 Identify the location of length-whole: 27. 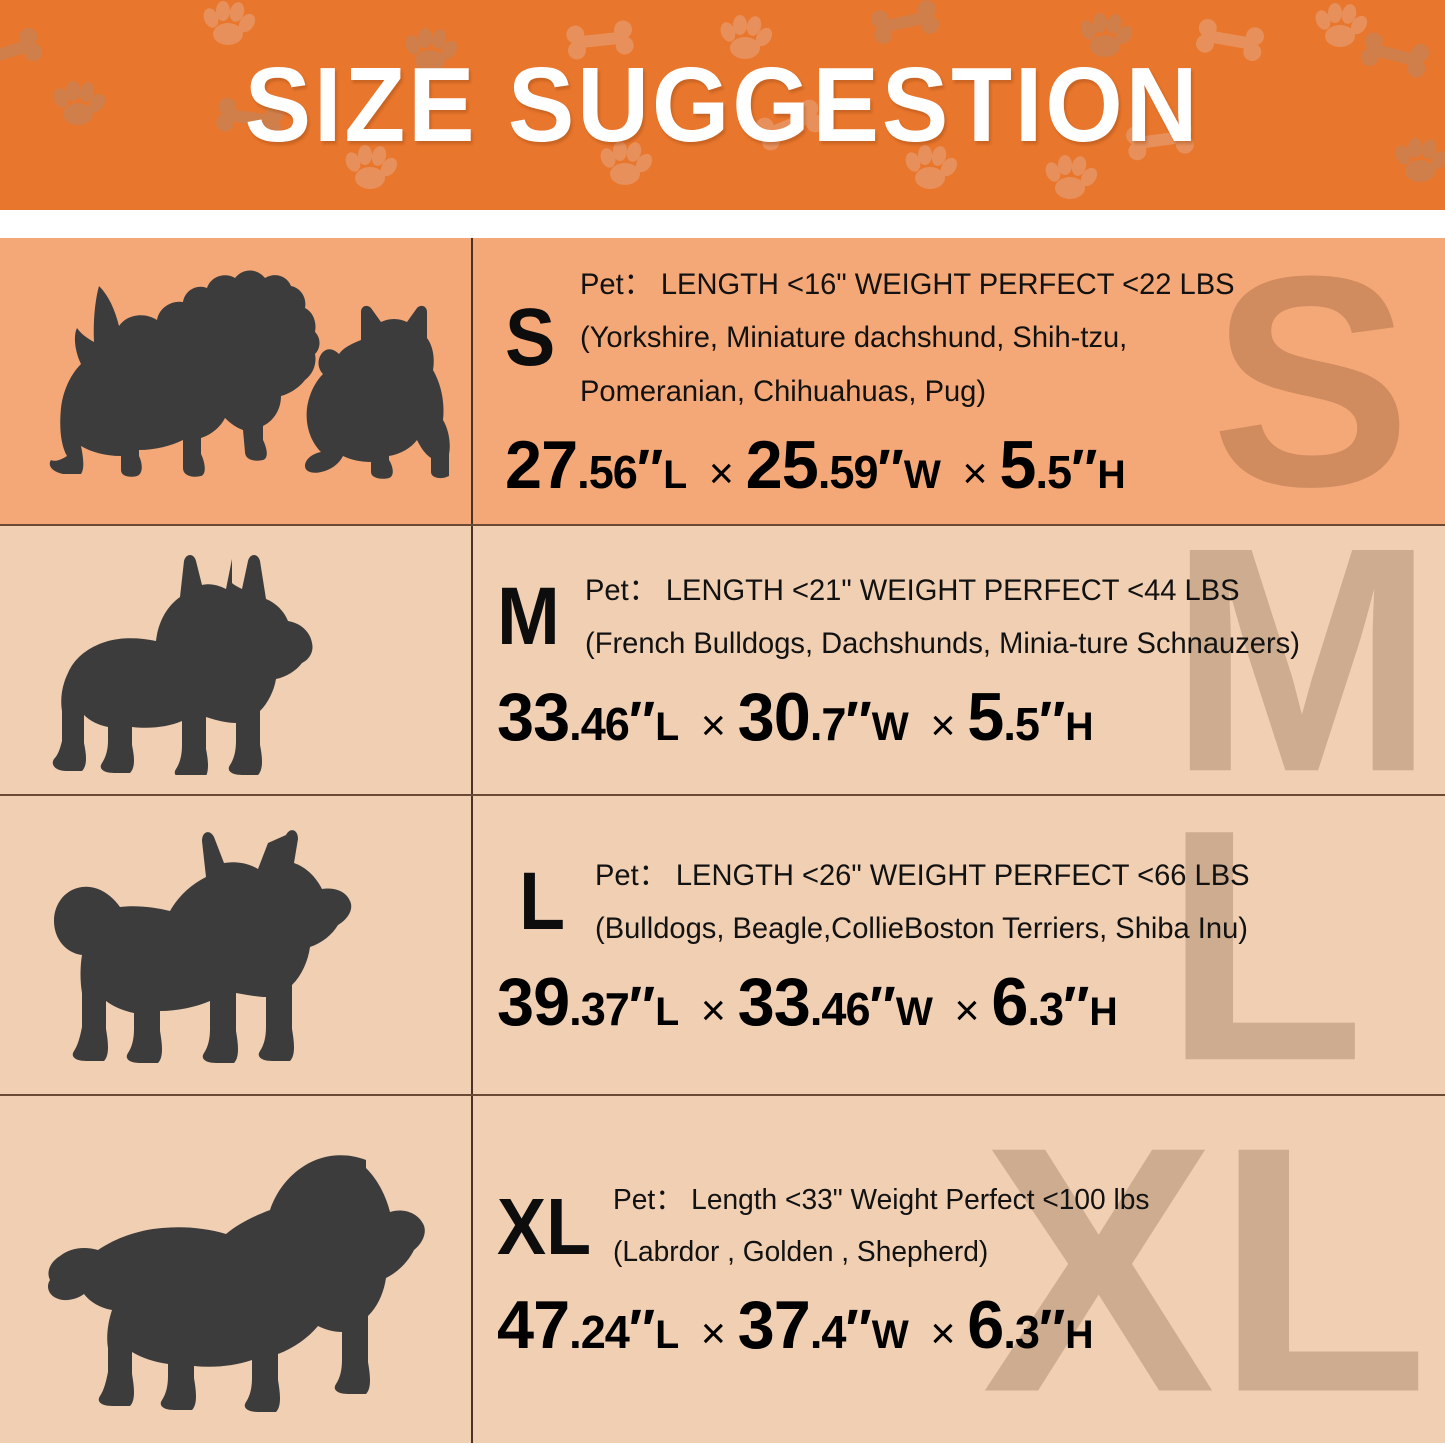
(541, 465).